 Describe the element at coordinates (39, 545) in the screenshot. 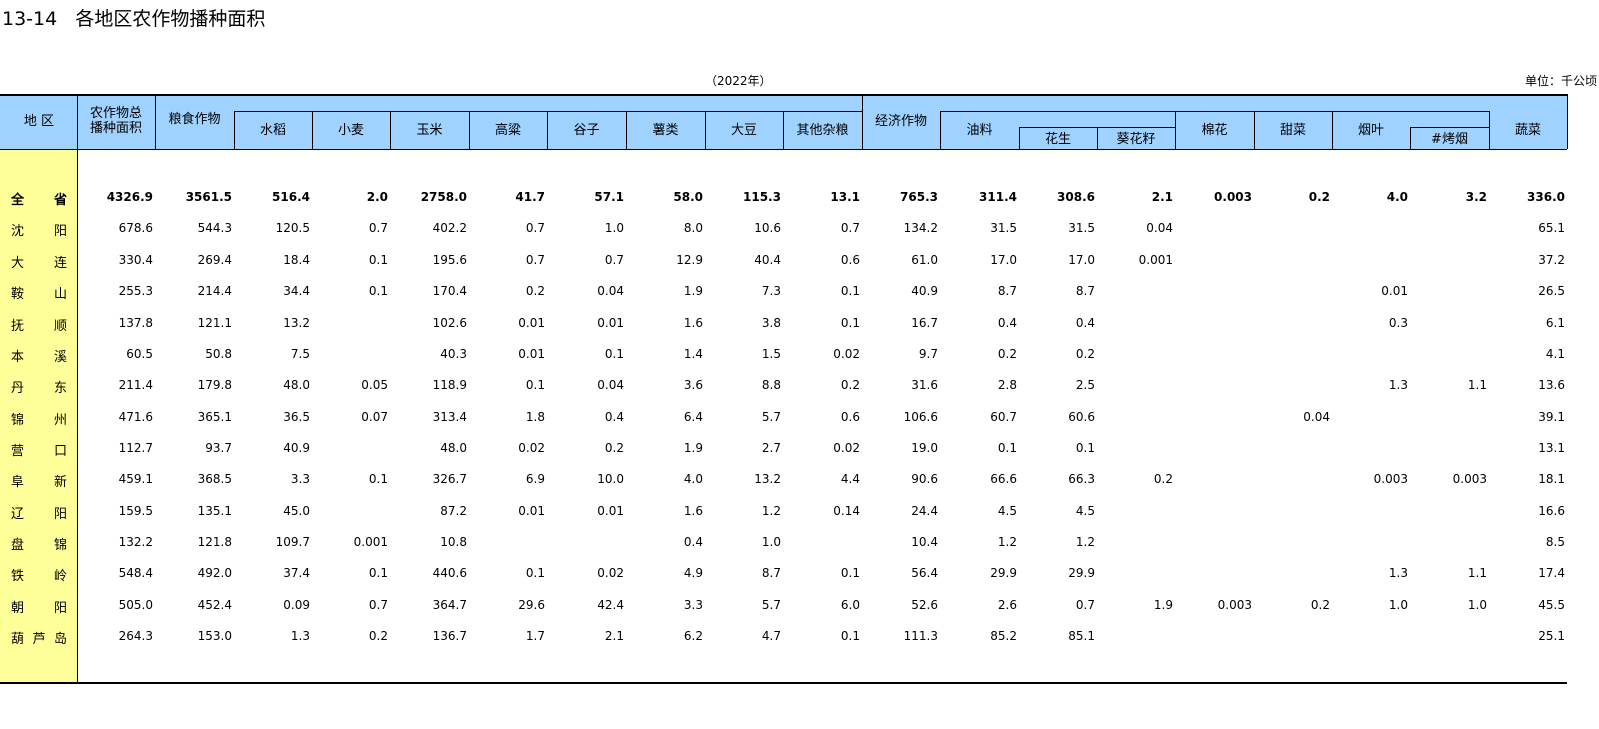

I see `region-name: 盘 锦` at that location.